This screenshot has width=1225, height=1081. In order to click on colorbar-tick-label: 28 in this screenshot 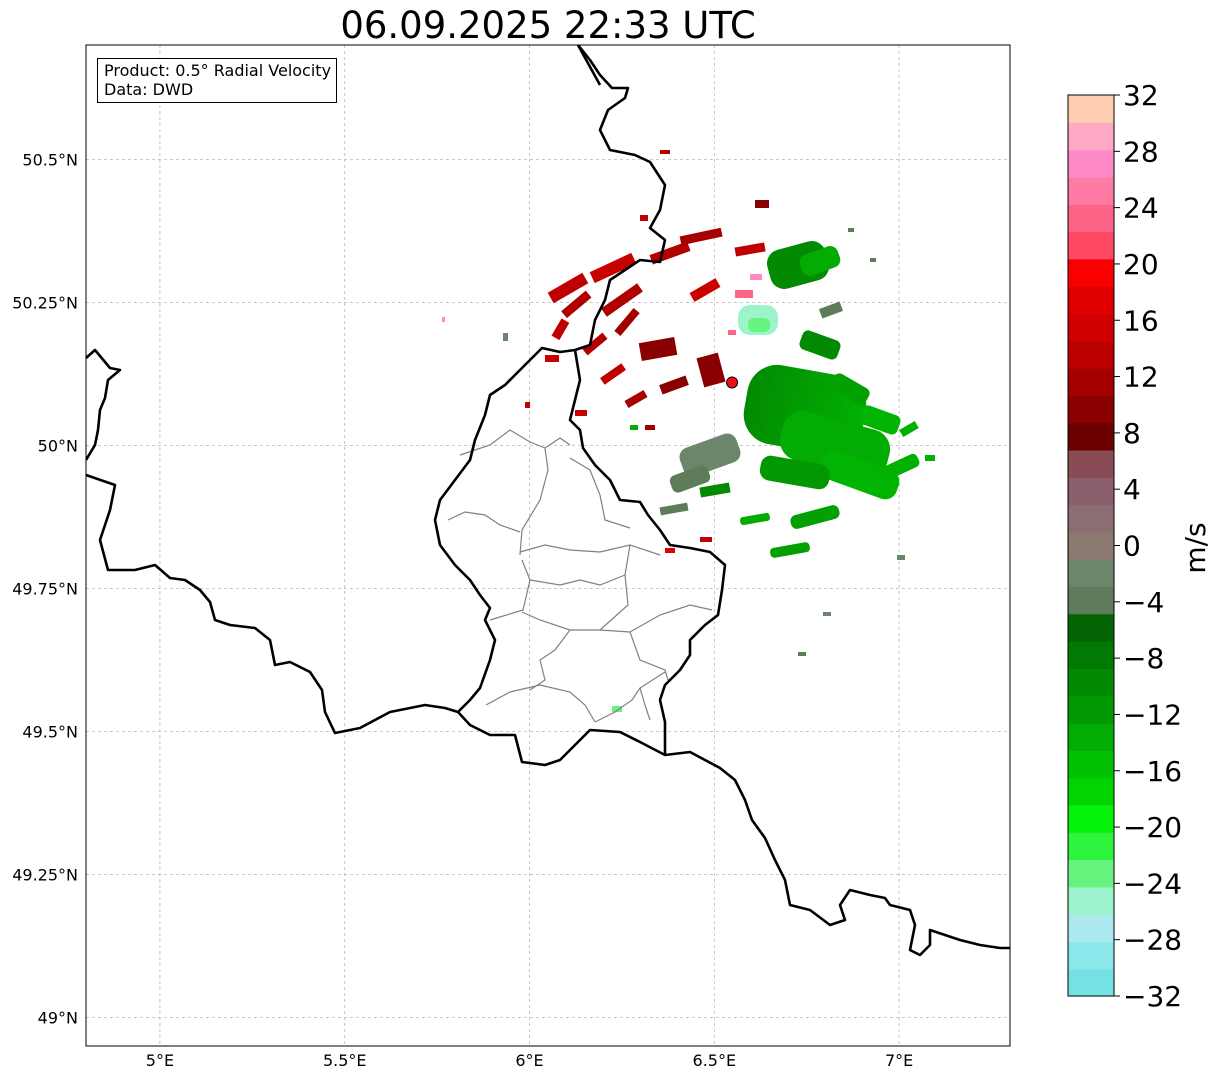, I will do `click(1141, 151)`.